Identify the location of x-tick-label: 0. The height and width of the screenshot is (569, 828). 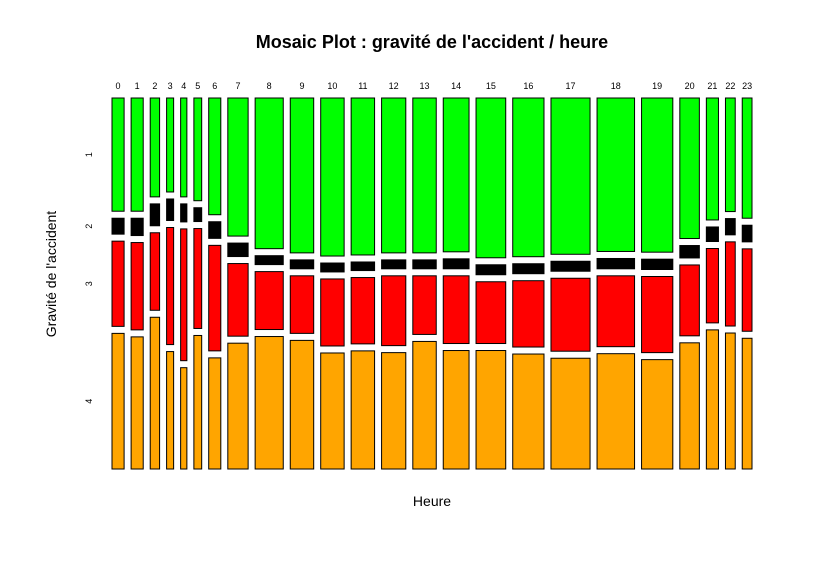
(118, 86).